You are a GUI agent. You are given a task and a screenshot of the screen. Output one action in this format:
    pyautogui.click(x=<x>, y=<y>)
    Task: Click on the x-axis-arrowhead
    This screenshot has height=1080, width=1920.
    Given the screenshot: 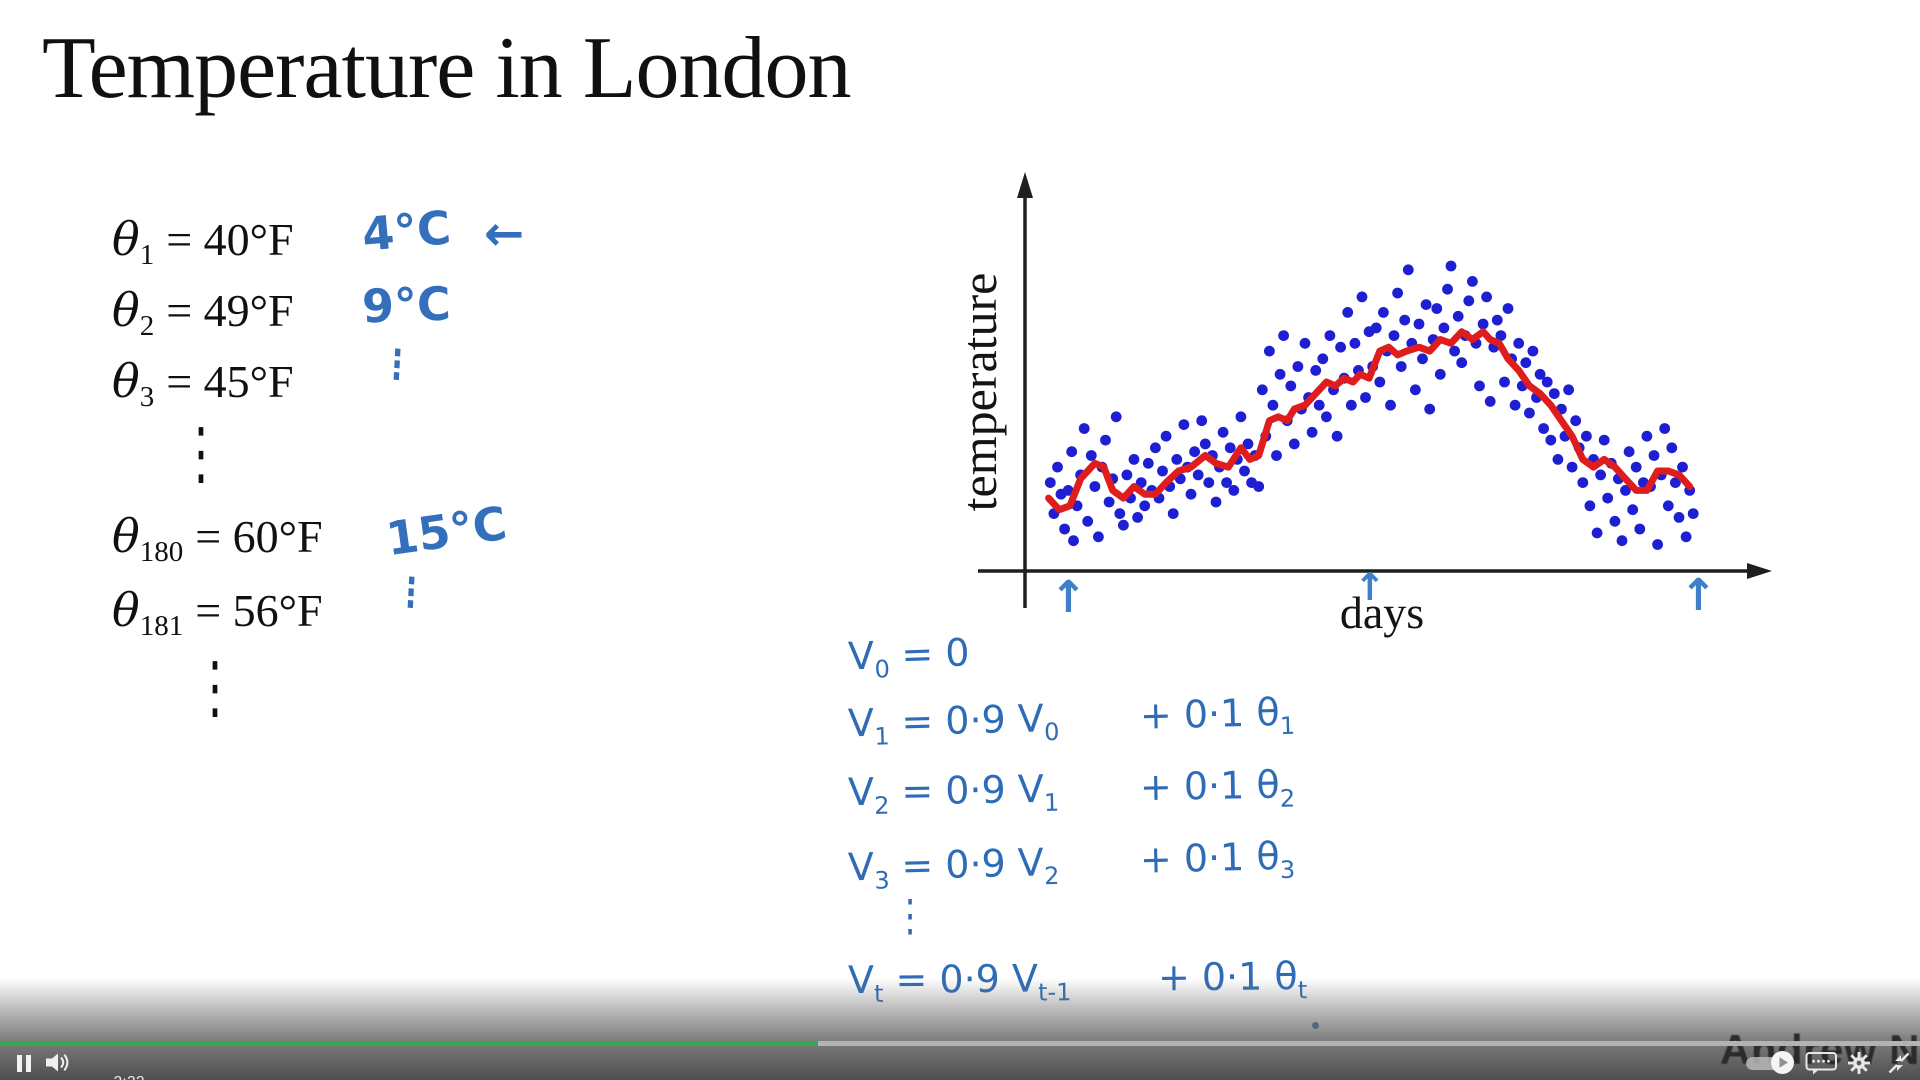 What is the action you would take?
    pyautogui.click(x=1759, y=571)
    